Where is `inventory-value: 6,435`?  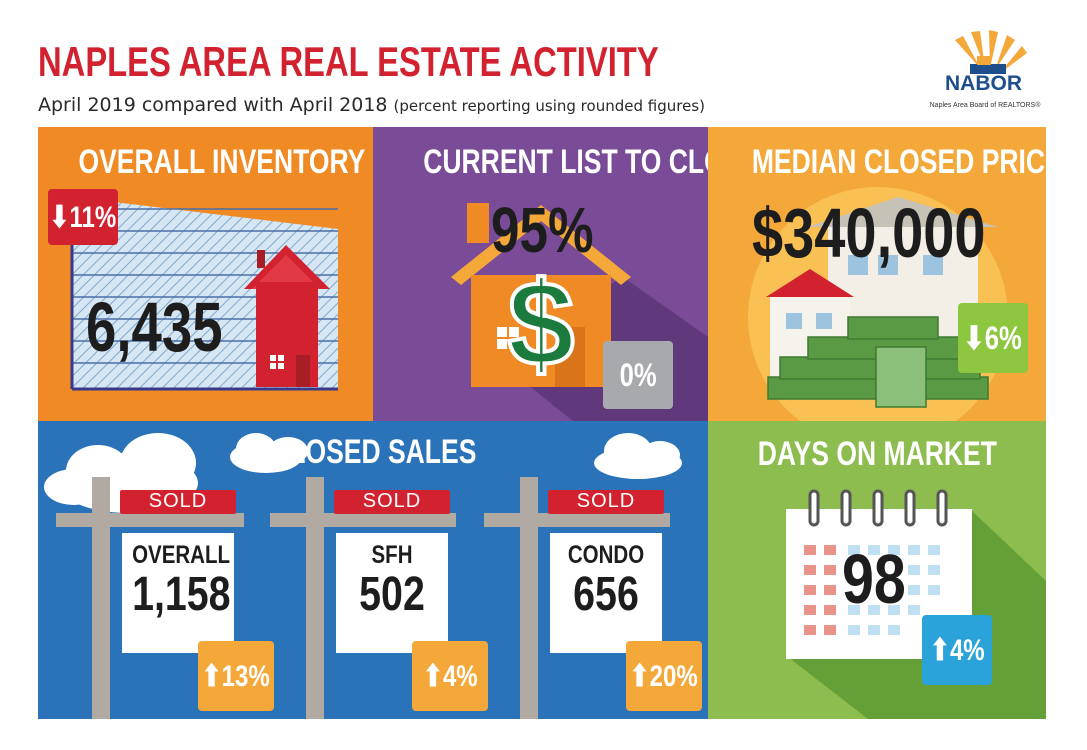 inventory-value: 6,435 is located at coordinates (154, 327).